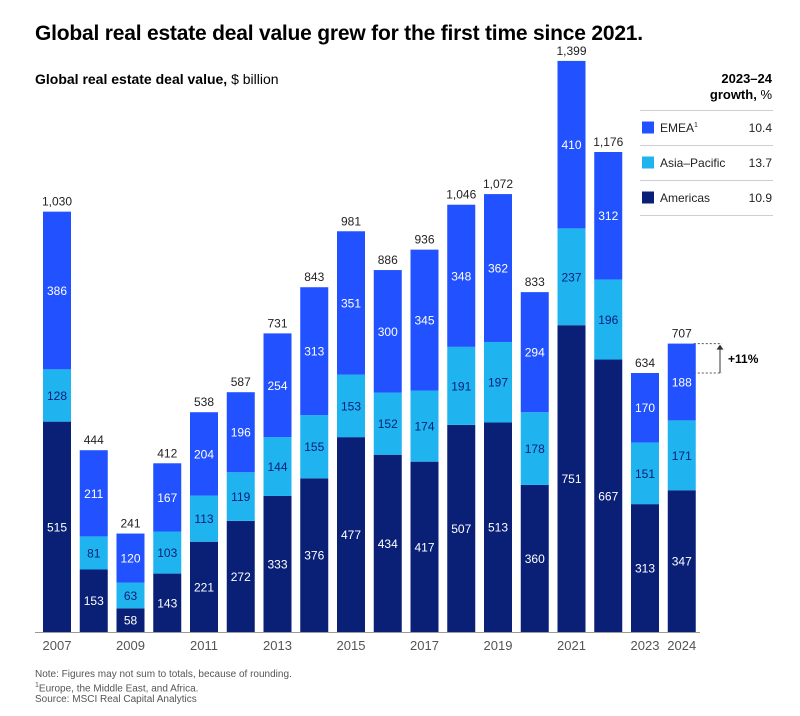 This screenshot has width=800, height=716. I want to click on bar-value-label: 313, so click(645, 569).